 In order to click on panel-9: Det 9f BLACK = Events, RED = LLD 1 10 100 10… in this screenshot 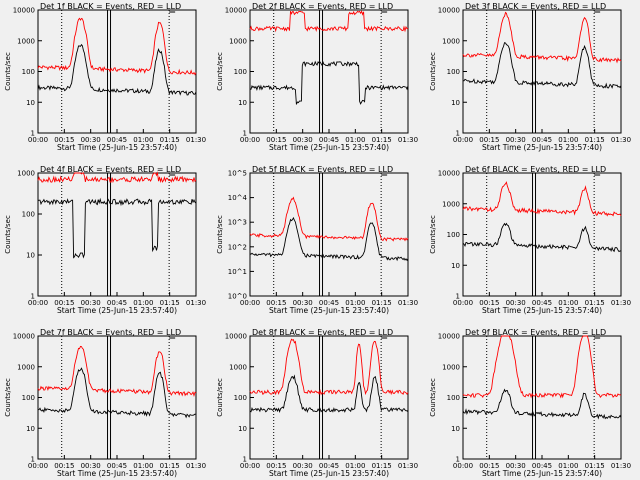, I will do `click(530, 403)`.